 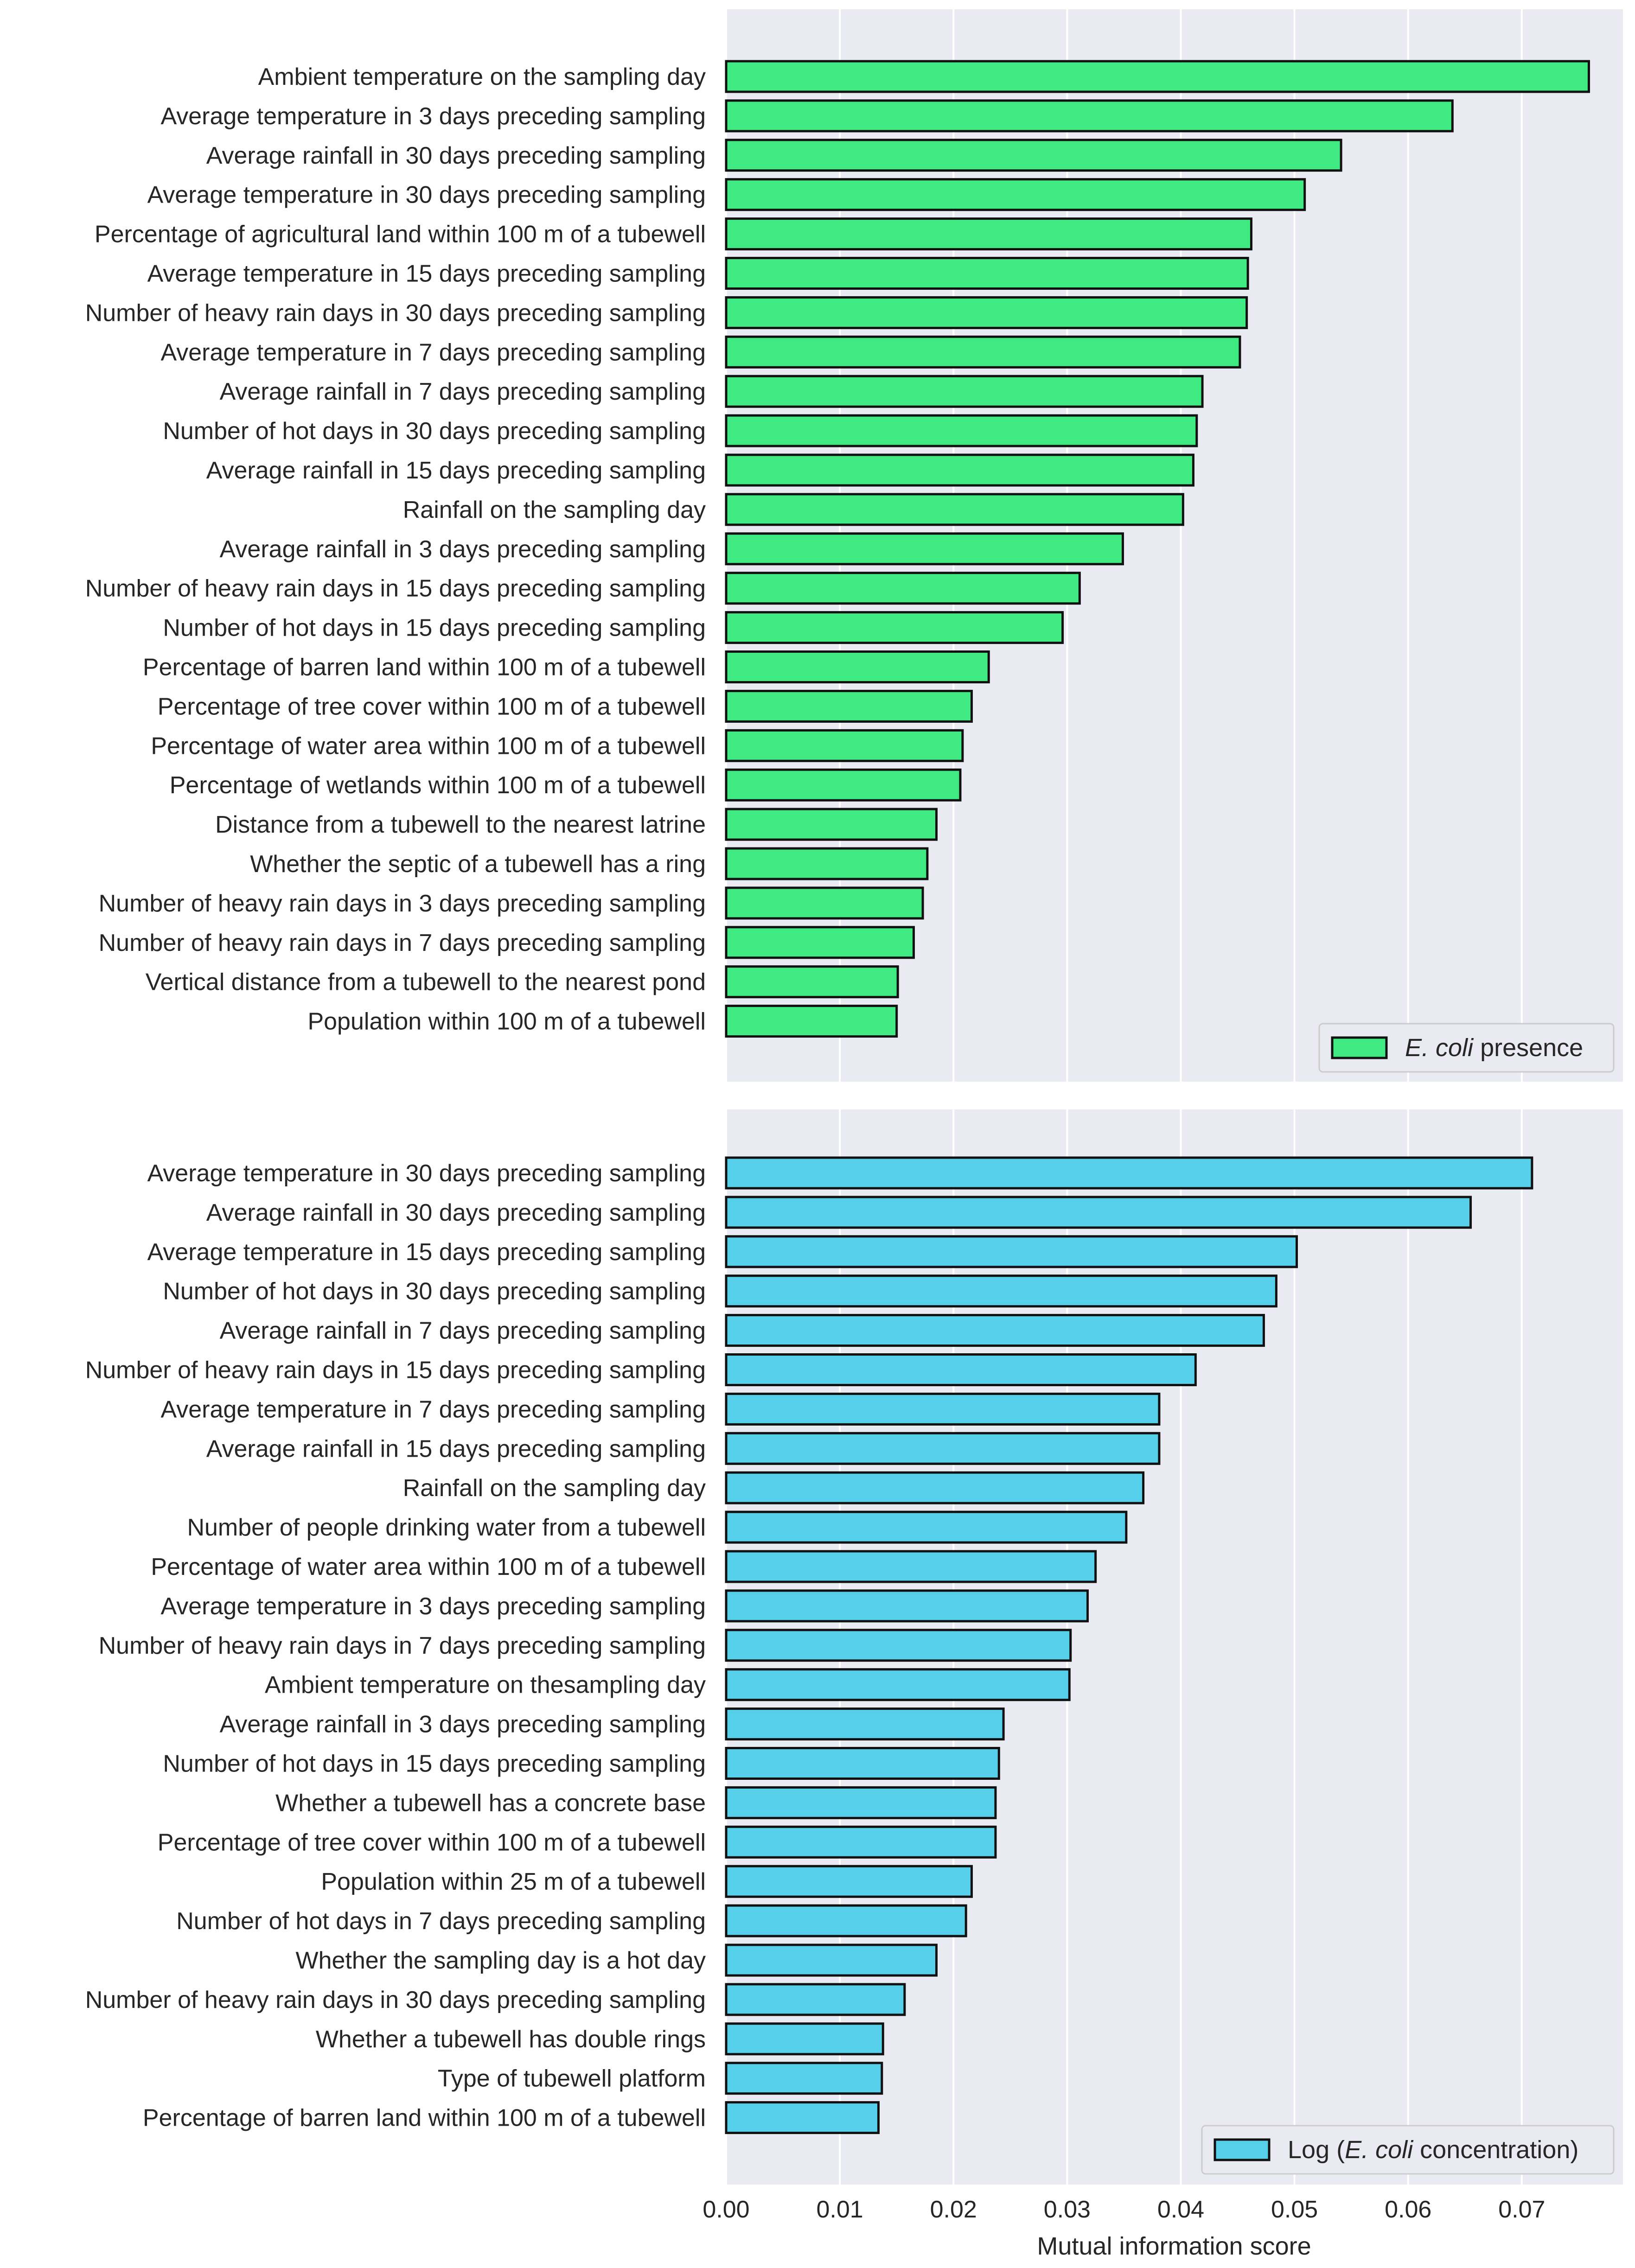 What do you see at coordinates (513, 1881) in the screenshot?
I see `y-tick-label: Population within 25 m of a tubewell` at bounding box center [513, 1881].